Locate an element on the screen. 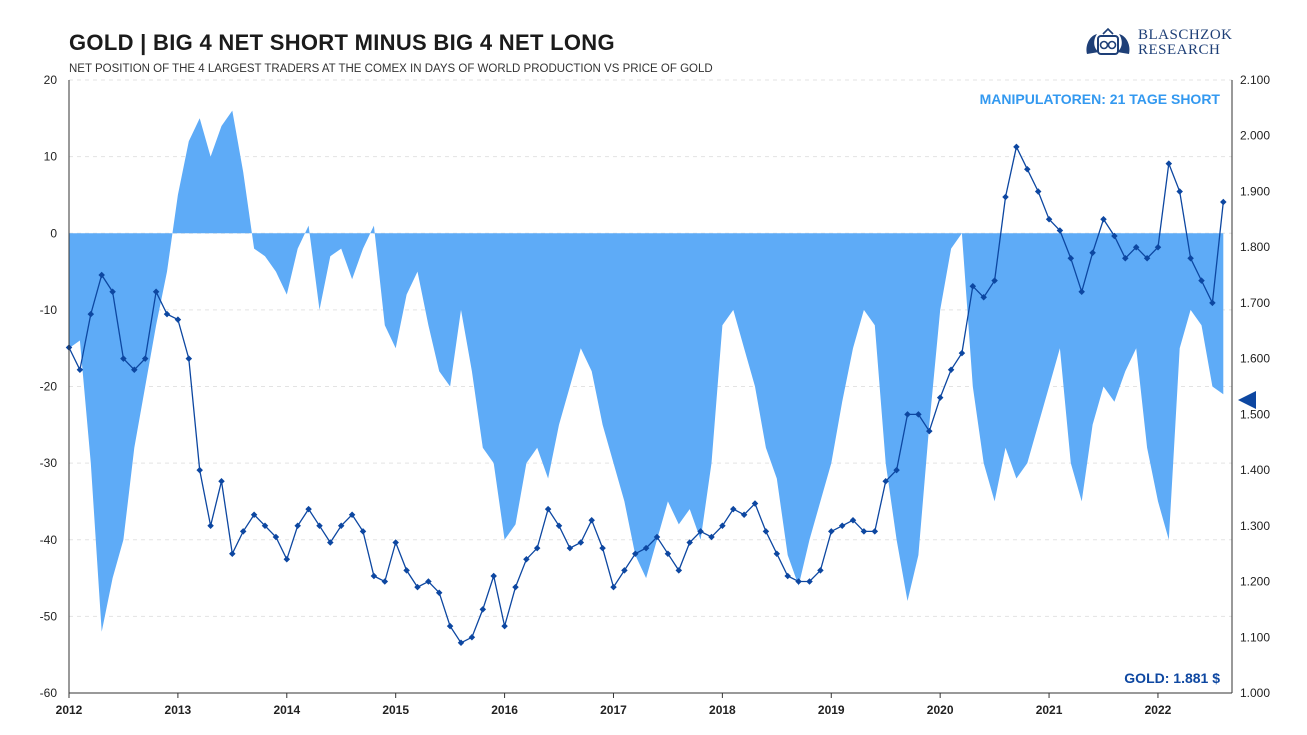  y-right-tick-label: 1.400 is located at coordinates (1255, 470).